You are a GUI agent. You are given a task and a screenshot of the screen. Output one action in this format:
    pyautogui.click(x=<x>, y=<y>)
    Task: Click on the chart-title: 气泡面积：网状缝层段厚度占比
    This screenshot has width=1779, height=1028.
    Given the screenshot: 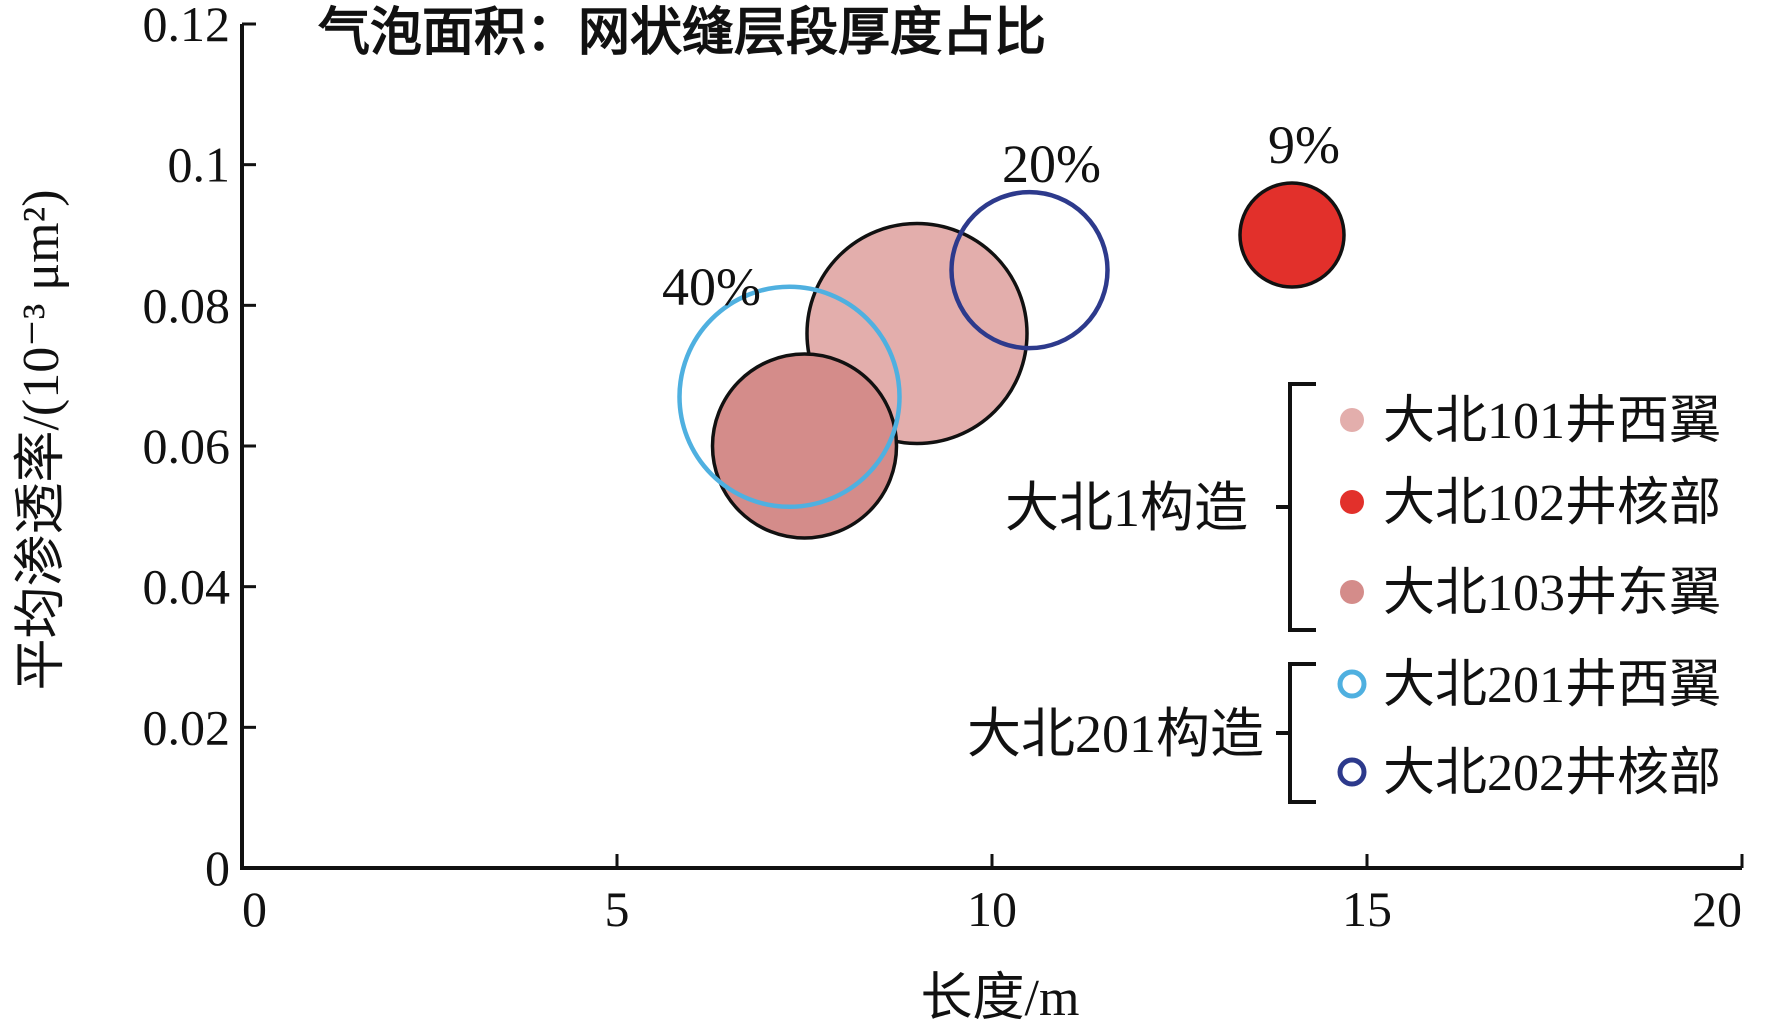 What is the action you would take?
    pyautogui.click(x=682, y=33)
    